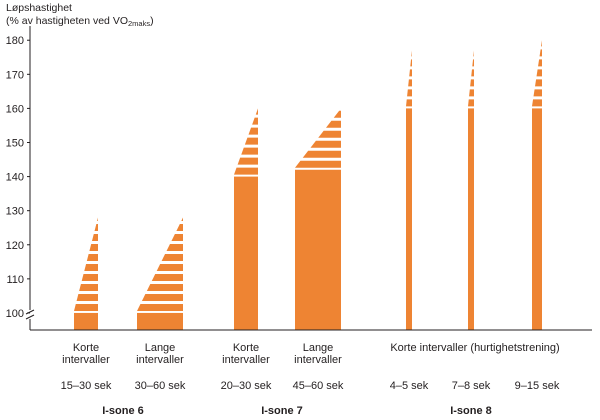  Describe the element at coordinates (15, 178) in the screenshot. I see `y-tick-label: 140` at that location.